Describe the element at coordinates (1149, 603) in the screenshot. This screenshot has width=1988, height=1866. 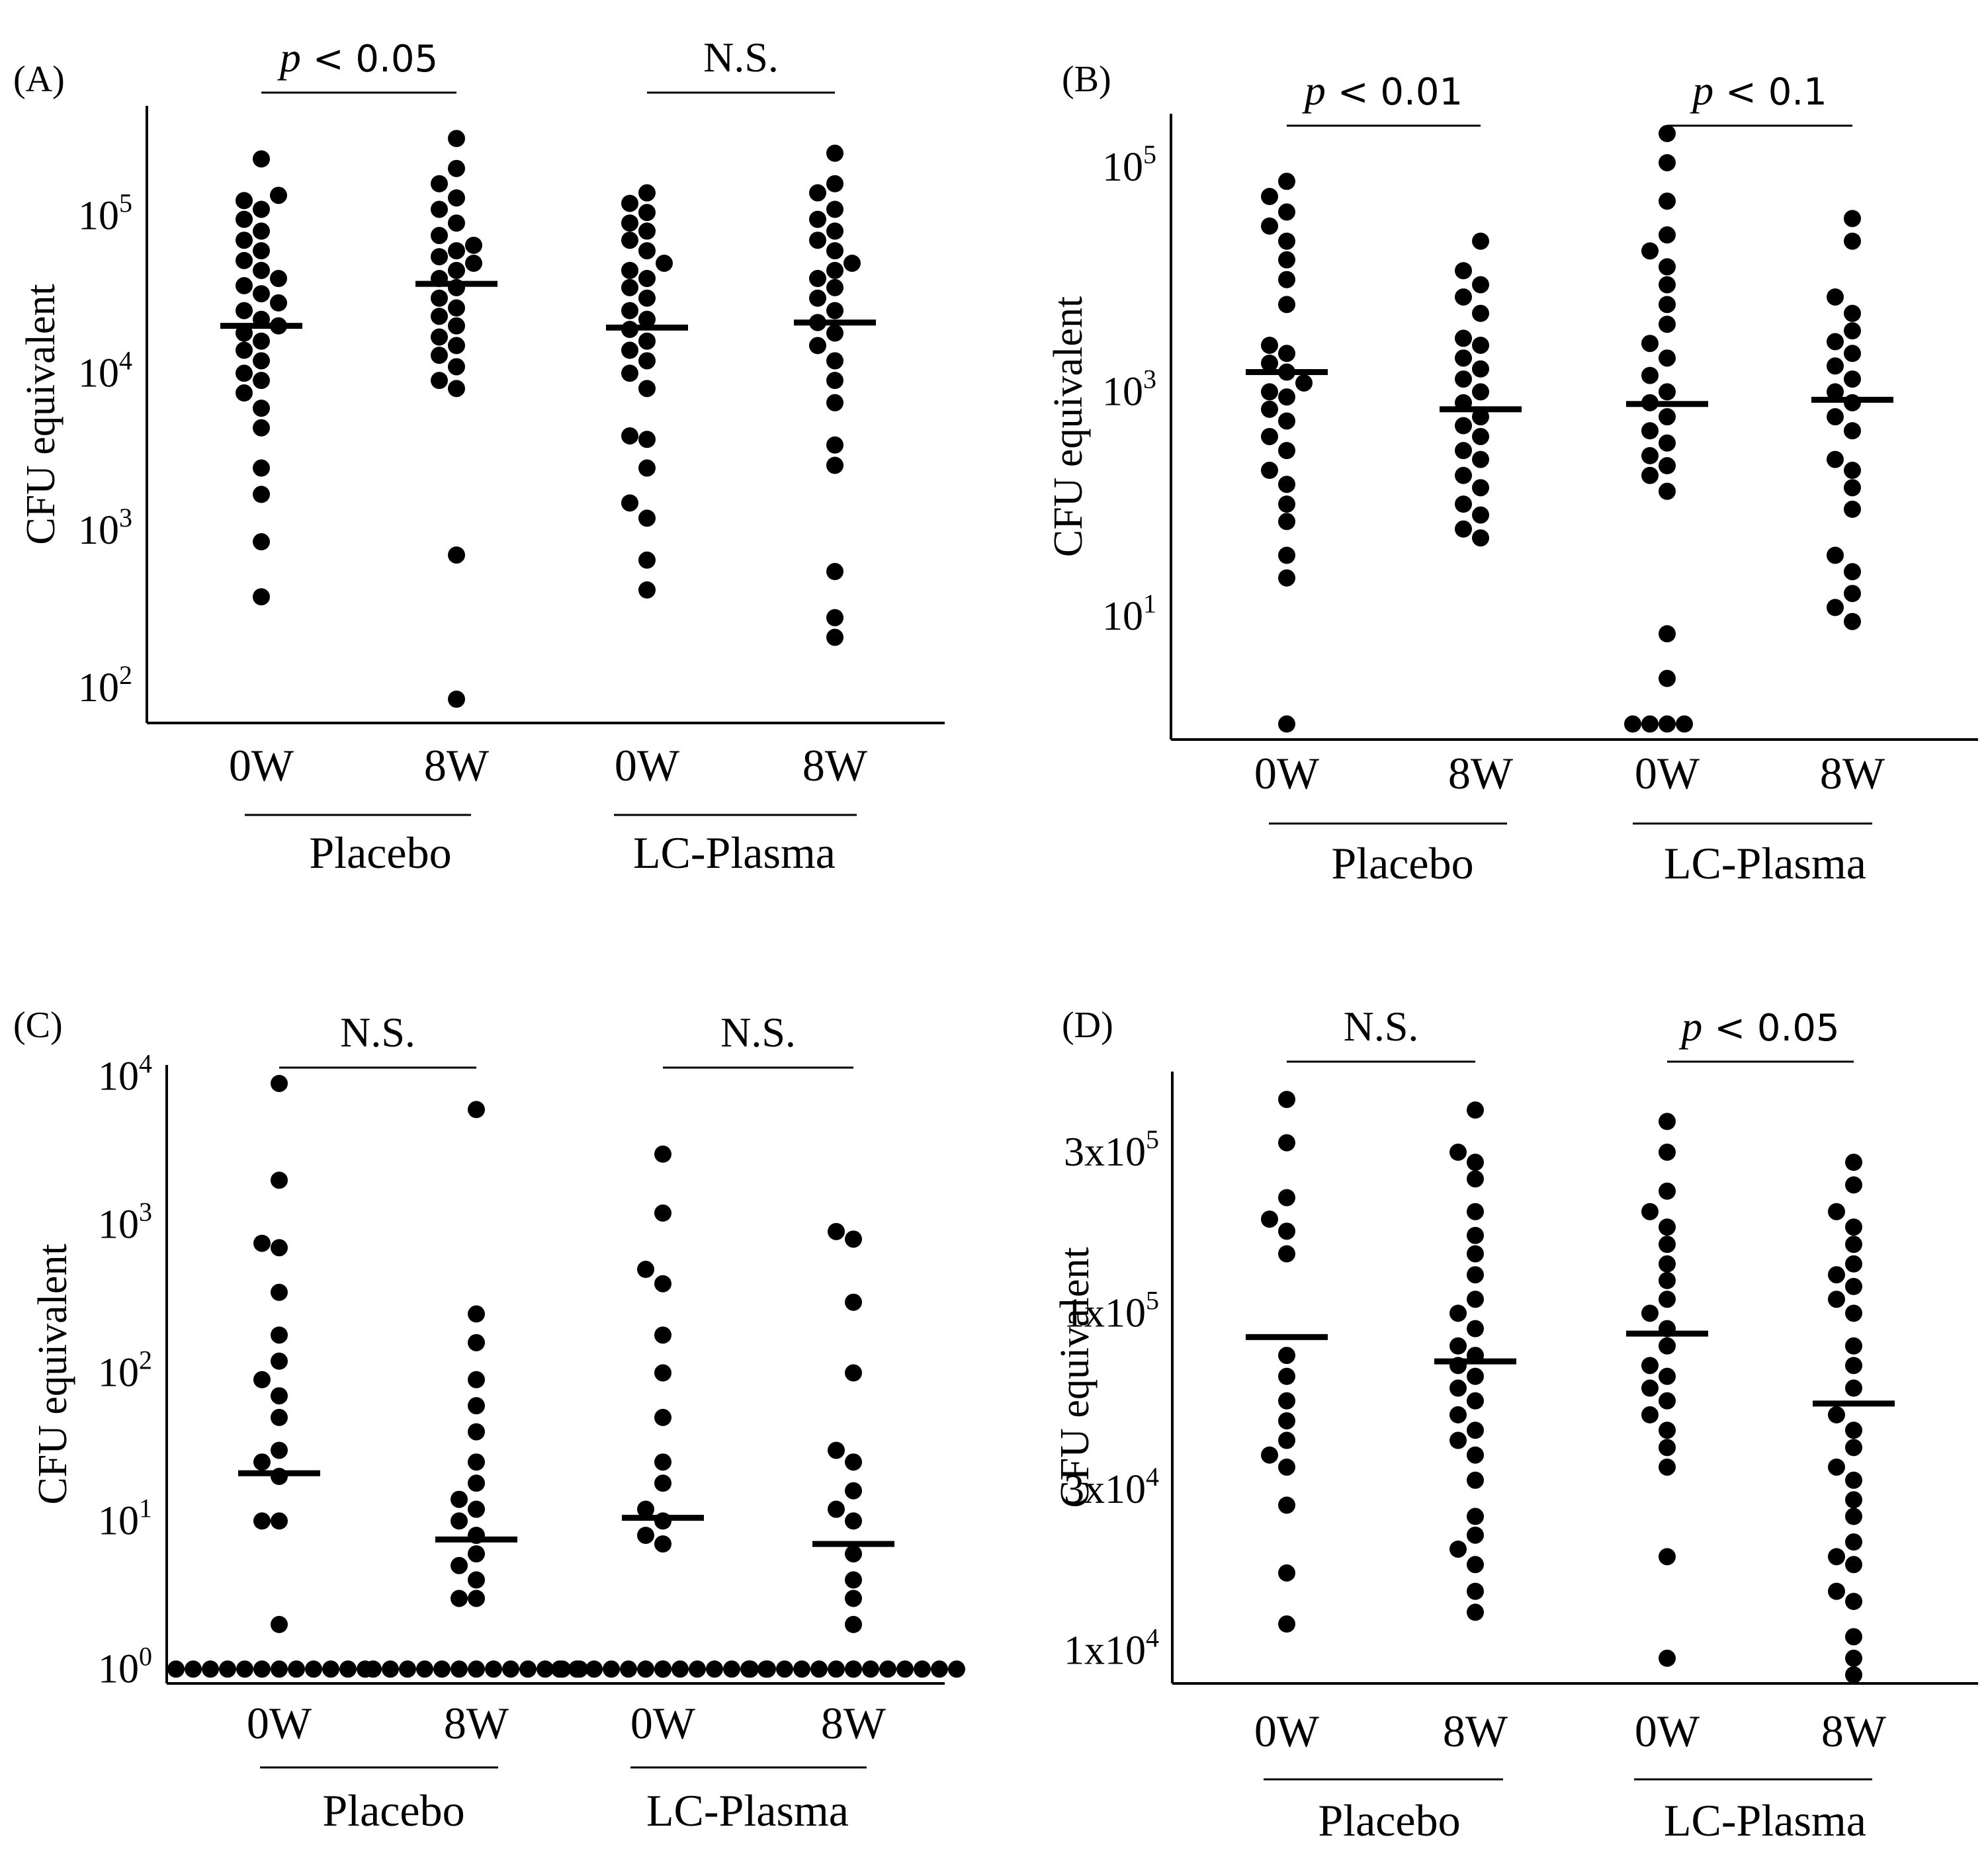
I see `y-tick-exponent: 1` at that location.